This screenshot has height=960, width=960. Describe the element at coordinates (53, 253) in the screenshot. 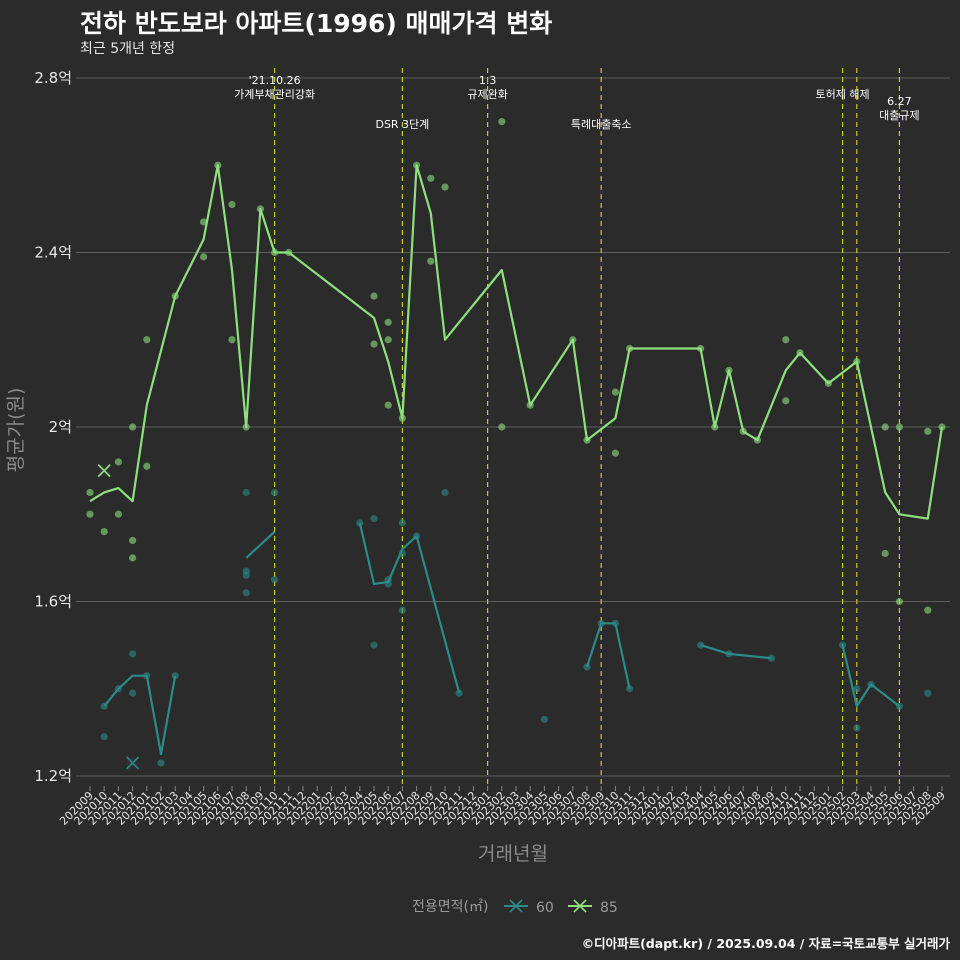

I see `y-tick-label: 2.4억` at that location.